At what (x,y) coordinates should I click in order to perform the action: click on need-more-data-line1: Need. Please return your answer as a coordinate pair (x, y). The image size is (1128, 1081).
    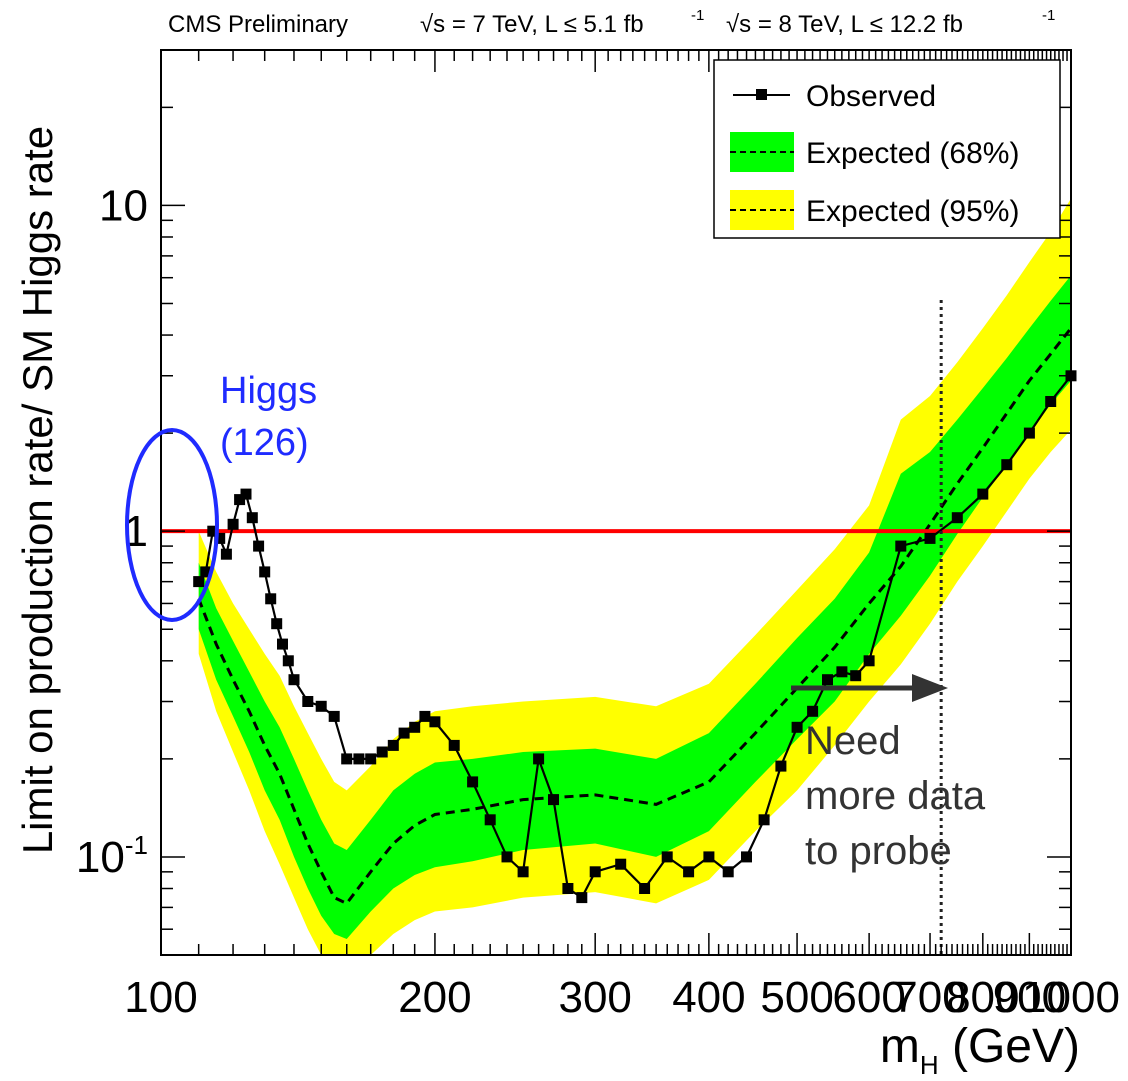
    Looking at the image, I should click on (853, 741).